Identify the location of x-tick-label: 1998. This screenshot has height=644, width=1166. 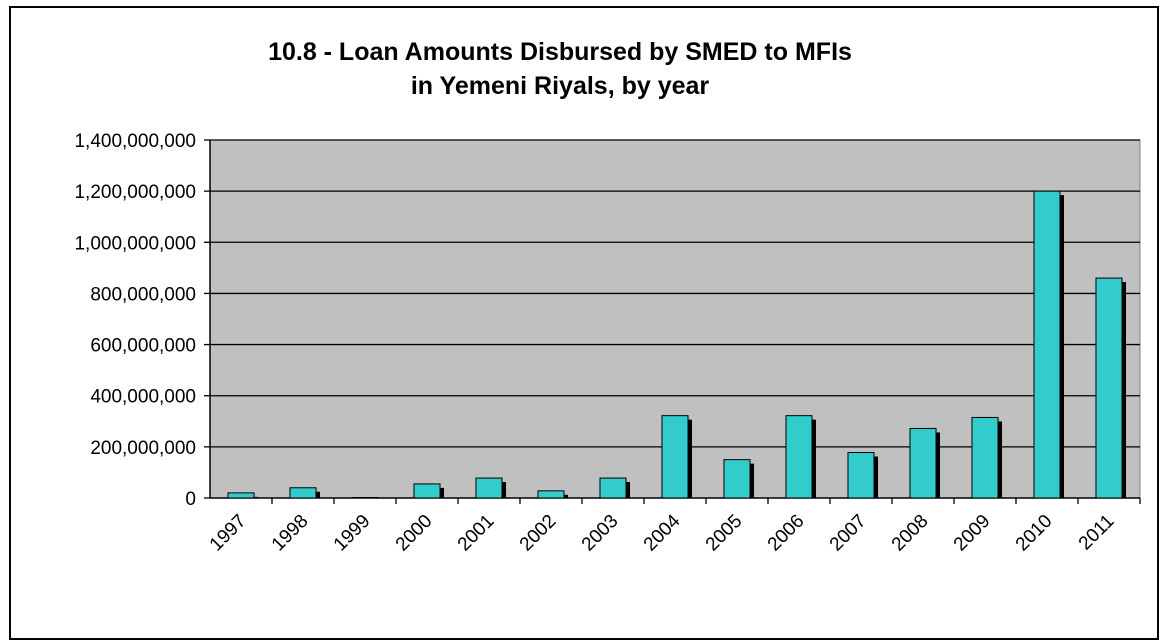
(290, 533).